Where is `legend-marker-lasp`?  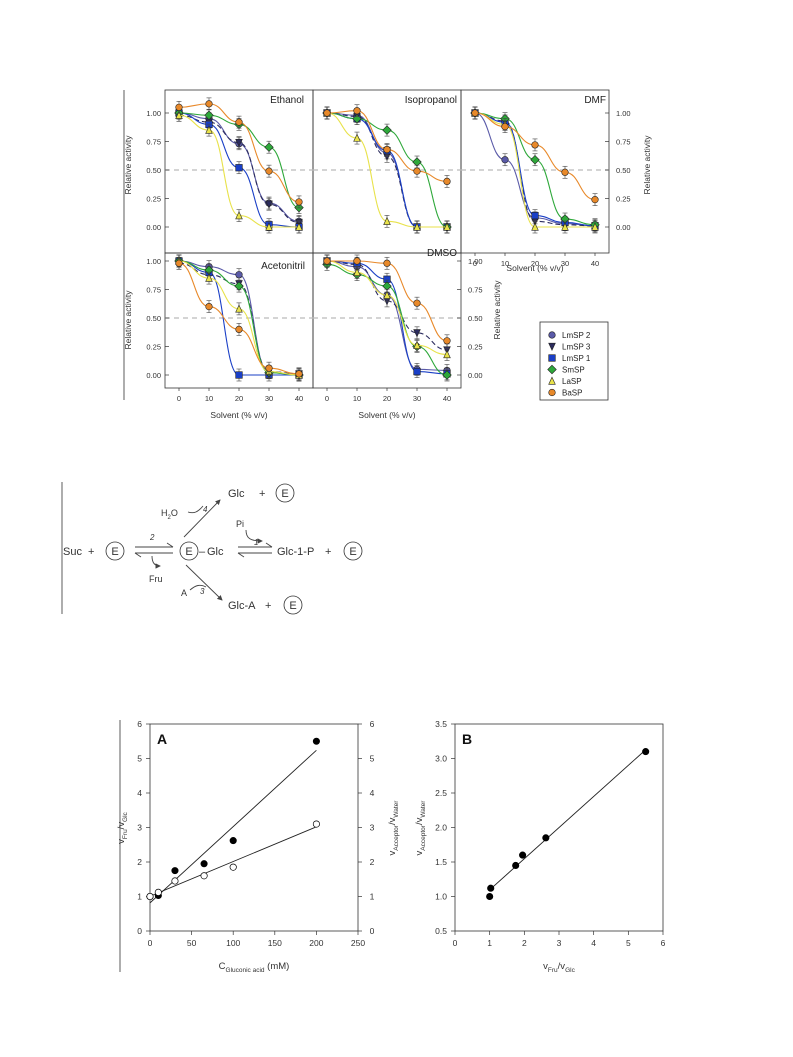 legend-marker-lasp is located at coordinates (552, 380).